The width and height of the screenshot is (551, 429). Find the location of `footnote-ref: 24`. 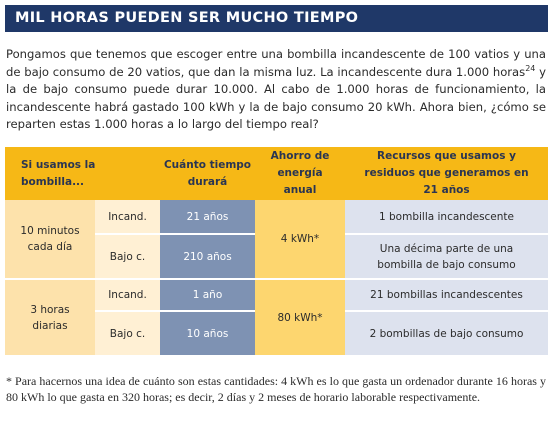

footnote-ref: 24 is located at coordinates (530, 68).